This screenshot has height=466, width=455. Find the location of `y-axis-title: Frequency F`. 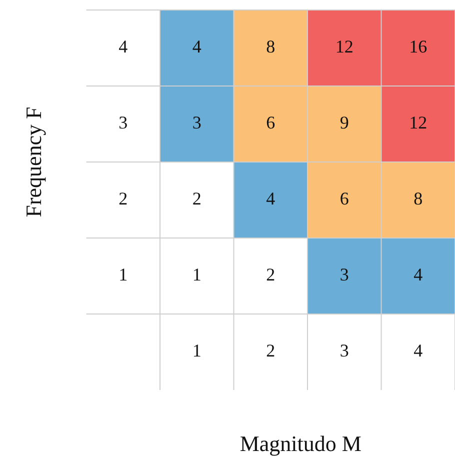

y-axis-title: Frequency F is located at coordinates (33, 162).